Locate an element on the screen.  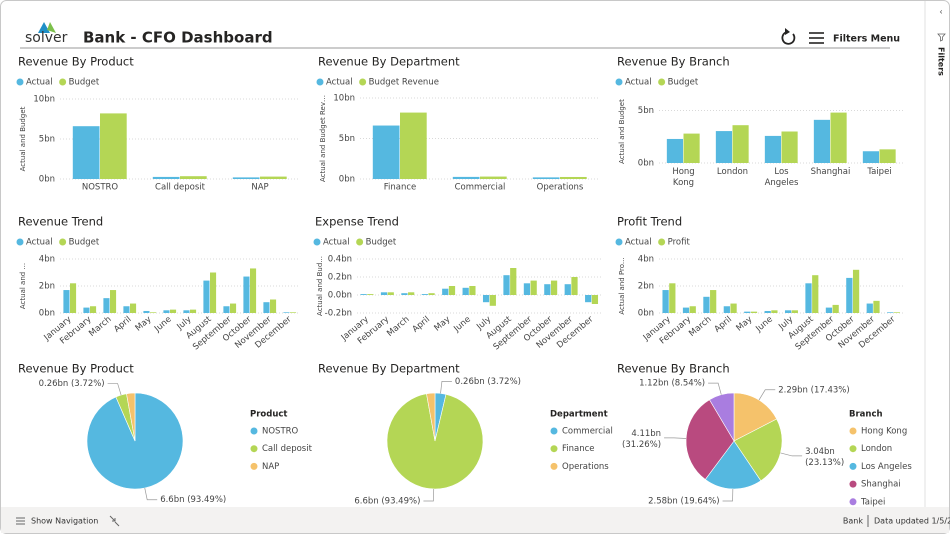
legend-label: Call deposit is located at coordinates (287, 449).